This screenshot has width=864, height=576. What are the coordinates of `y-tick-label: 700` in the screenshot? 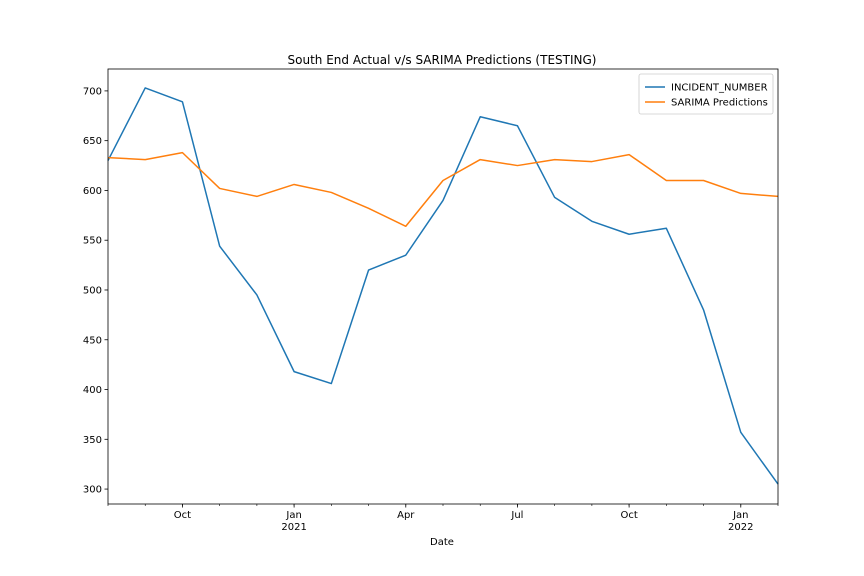 It's located at (92, 91).